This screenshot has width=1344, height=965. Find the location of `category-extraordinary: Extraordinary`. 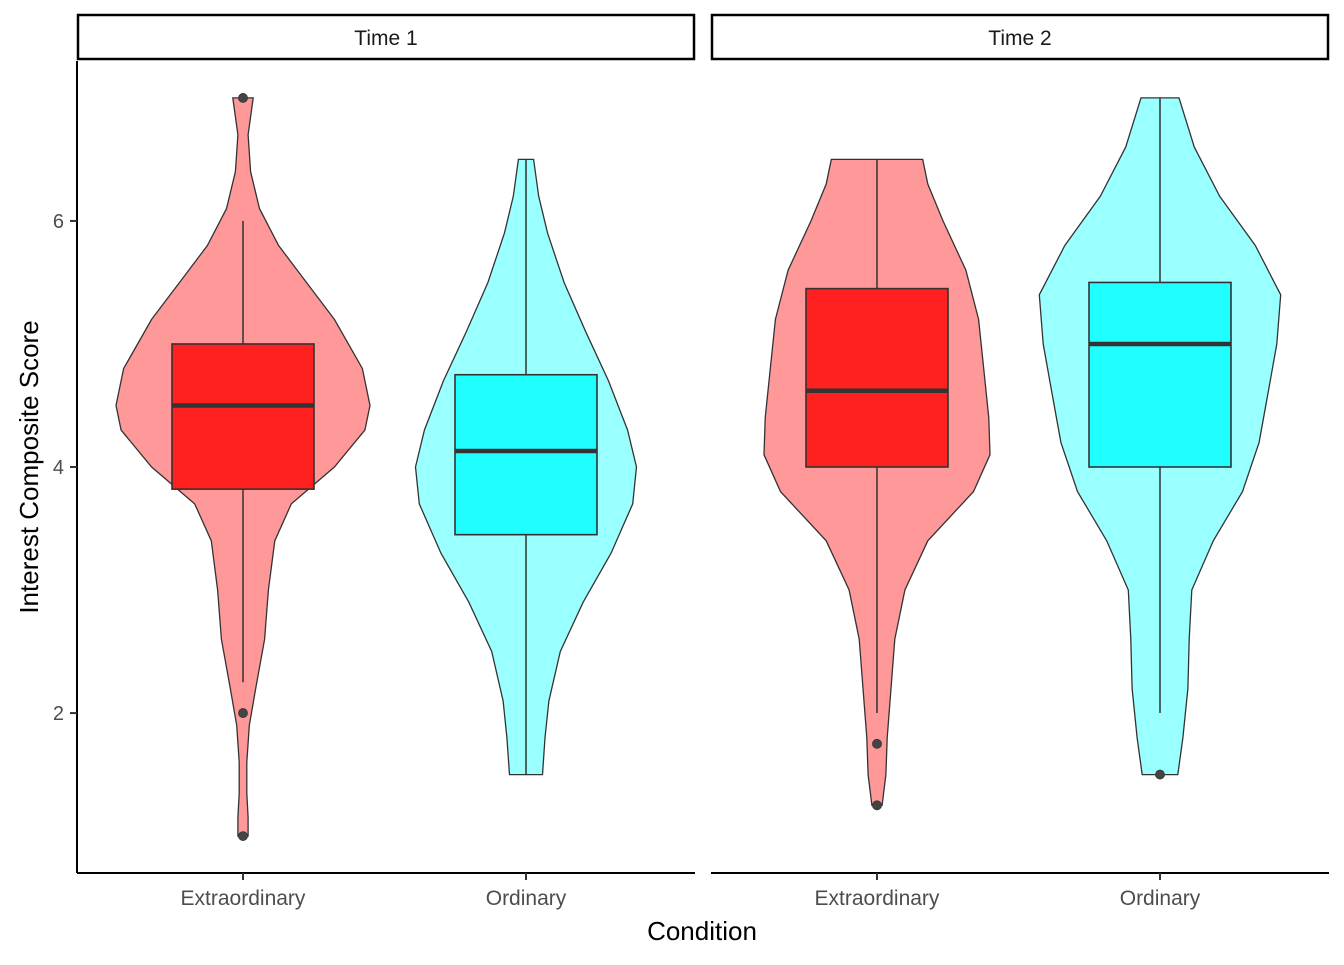

category-extraordinary: Extraordinary is located at coordinates (877, 534).